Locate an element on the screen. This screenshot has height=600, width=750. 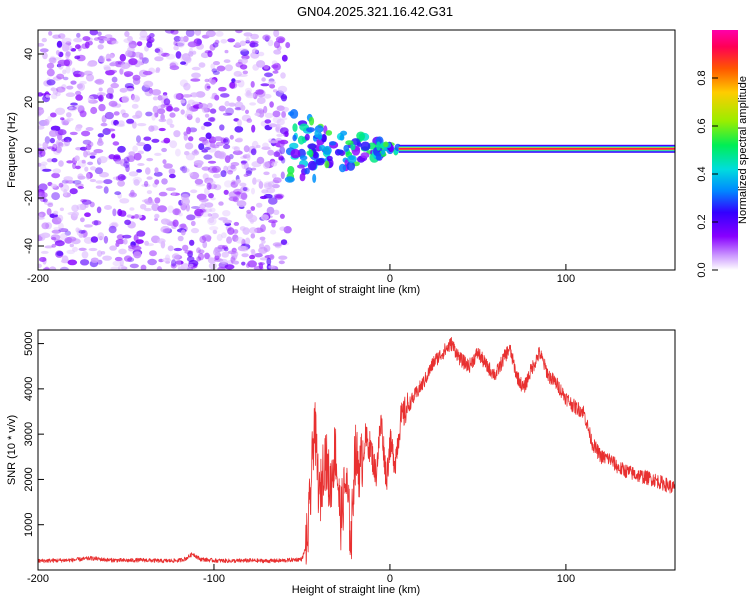
colorbar-tick-label: 0.0 is located at coordinates (702, 269).